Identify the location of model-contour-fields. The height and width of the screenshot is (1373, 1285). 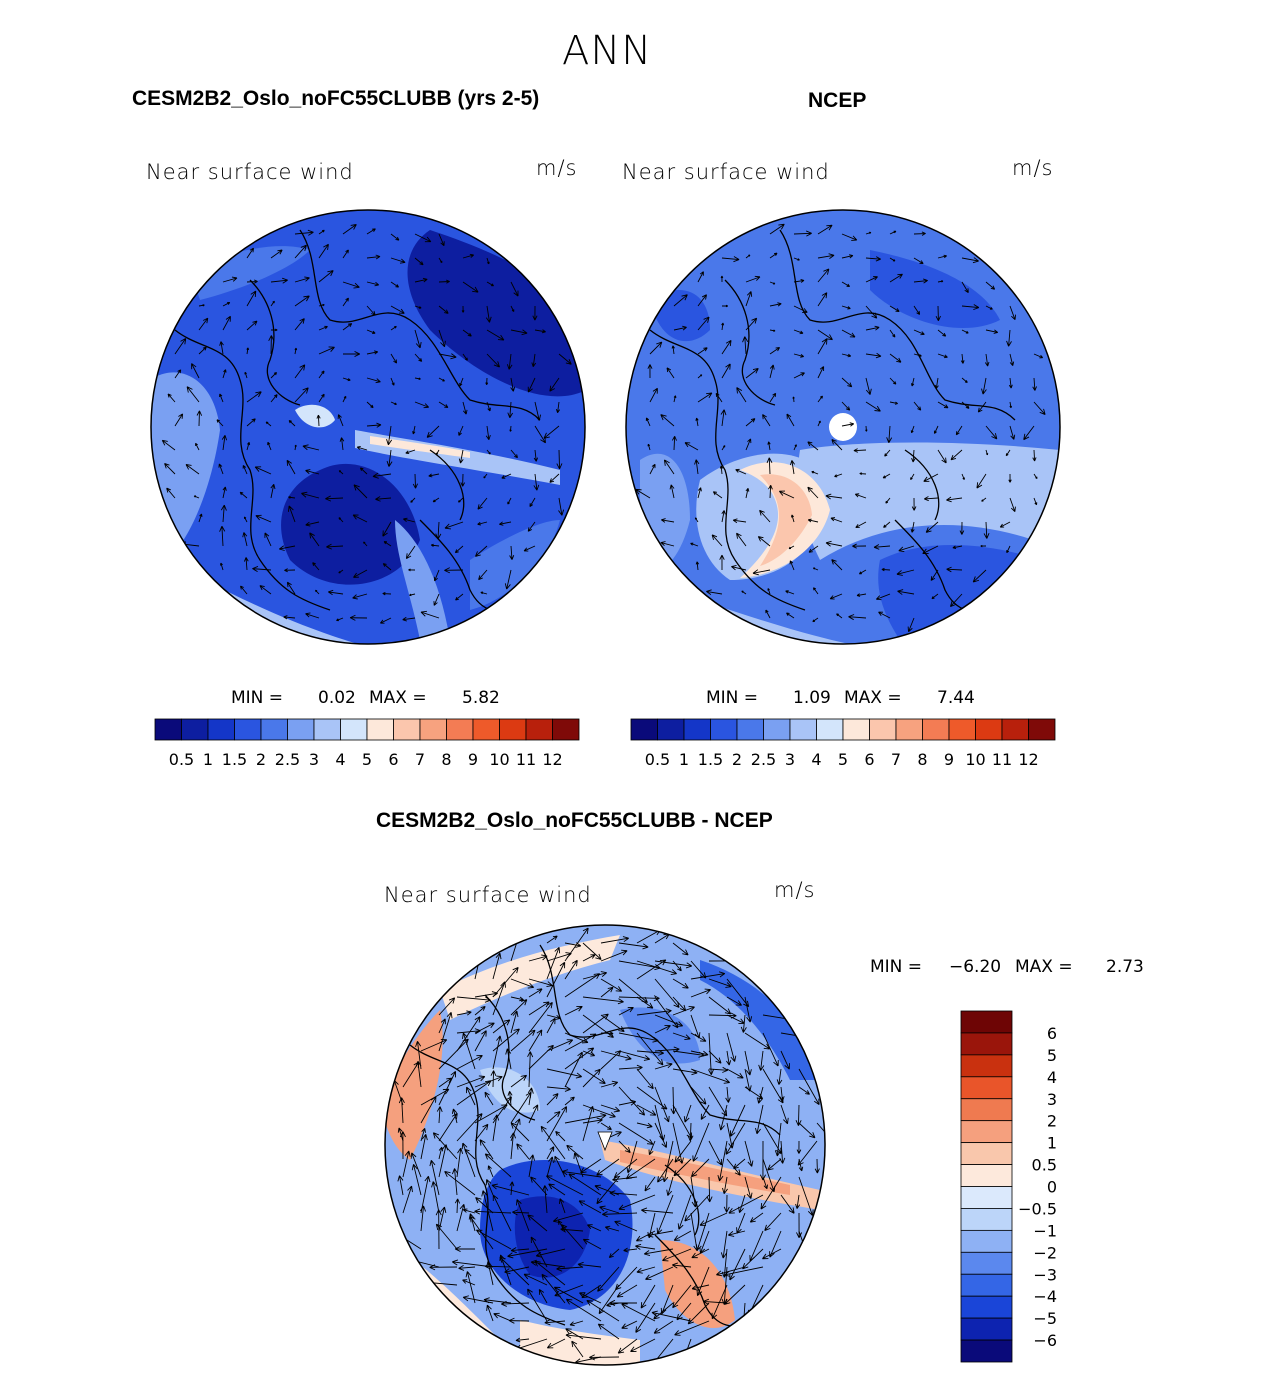
(368, 437).